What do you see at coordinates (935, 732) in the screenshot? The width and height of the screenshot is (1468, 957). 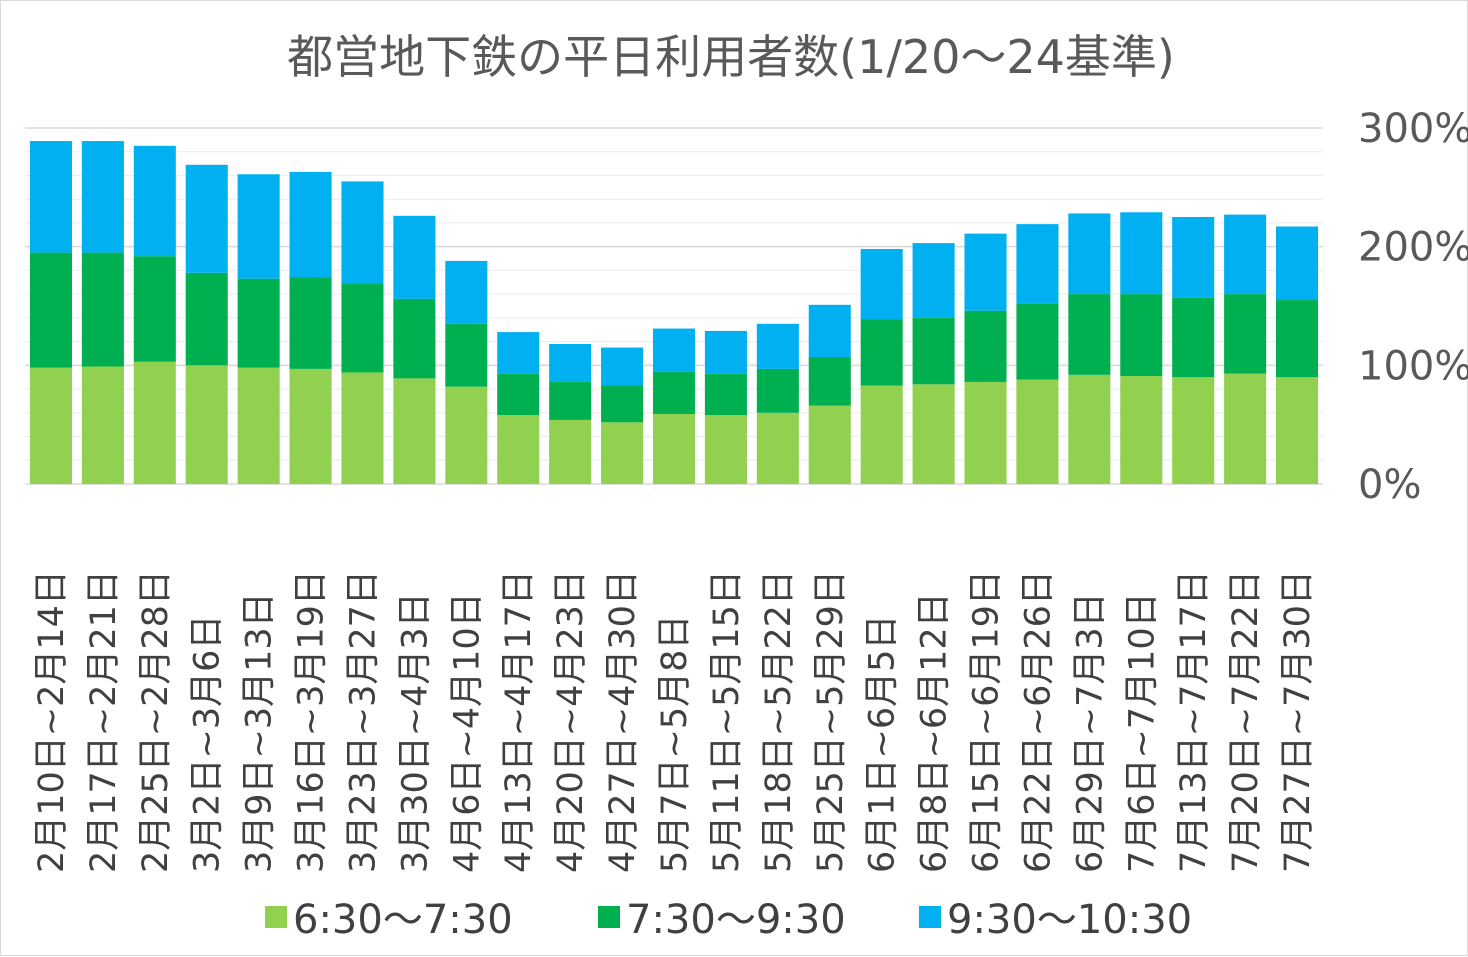 I see `x-tick-label: 6月8日~6月12日` at bounding box center [935, 732].